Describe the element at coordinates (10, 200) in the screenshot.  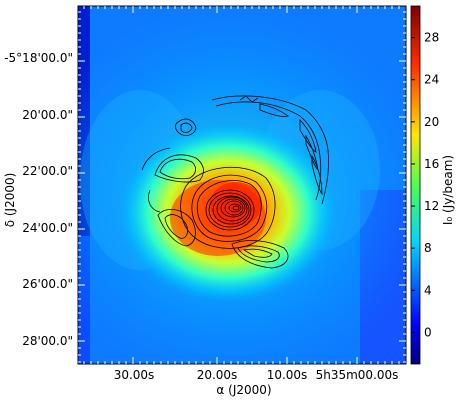
I see `y-axis-label: δ (J2000)` at that location.